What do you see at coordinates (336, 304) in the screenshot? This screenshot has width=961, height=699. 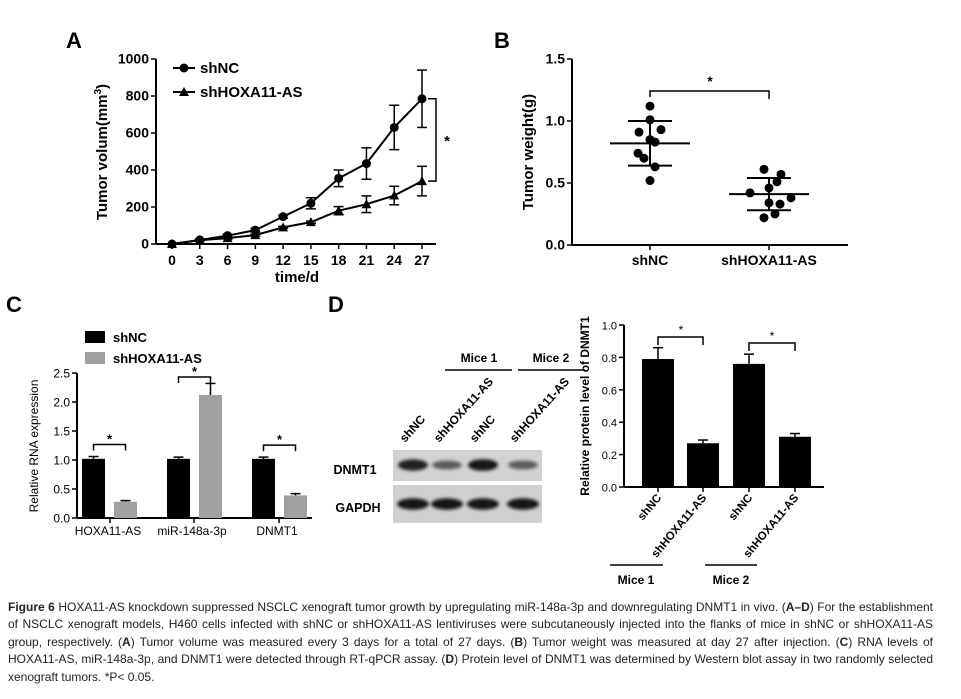 I see `panel-label-d: D` at bounding box center [336, 304].